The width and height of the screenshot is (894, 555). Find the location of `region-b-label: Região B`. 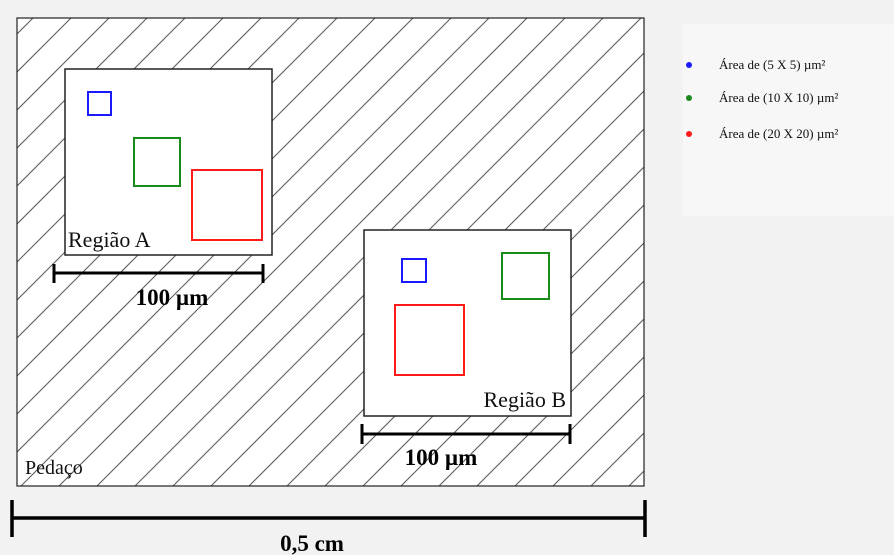

region-b-label: Região B is located at coordinates (525, 399).